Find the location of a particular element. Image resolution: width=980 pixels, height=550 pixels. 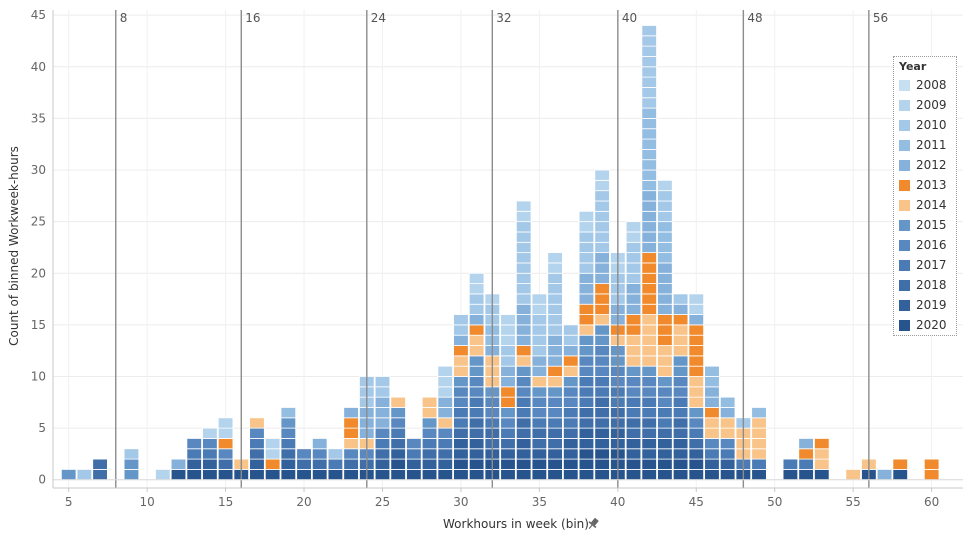

y-tick-label: 0 is located at coordinates (42, 480).